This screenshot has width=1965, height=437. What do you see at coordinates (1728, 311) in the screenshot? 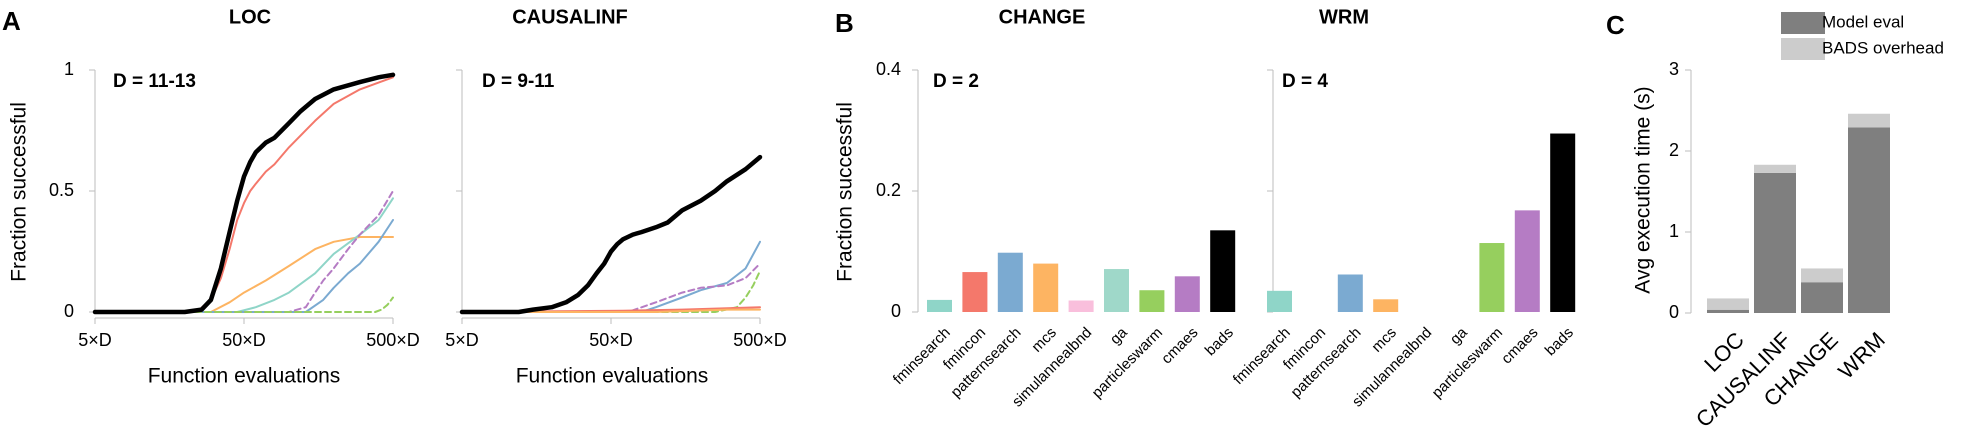
I see `bar-loc-model-eval` at bounding box center [1728, 311].